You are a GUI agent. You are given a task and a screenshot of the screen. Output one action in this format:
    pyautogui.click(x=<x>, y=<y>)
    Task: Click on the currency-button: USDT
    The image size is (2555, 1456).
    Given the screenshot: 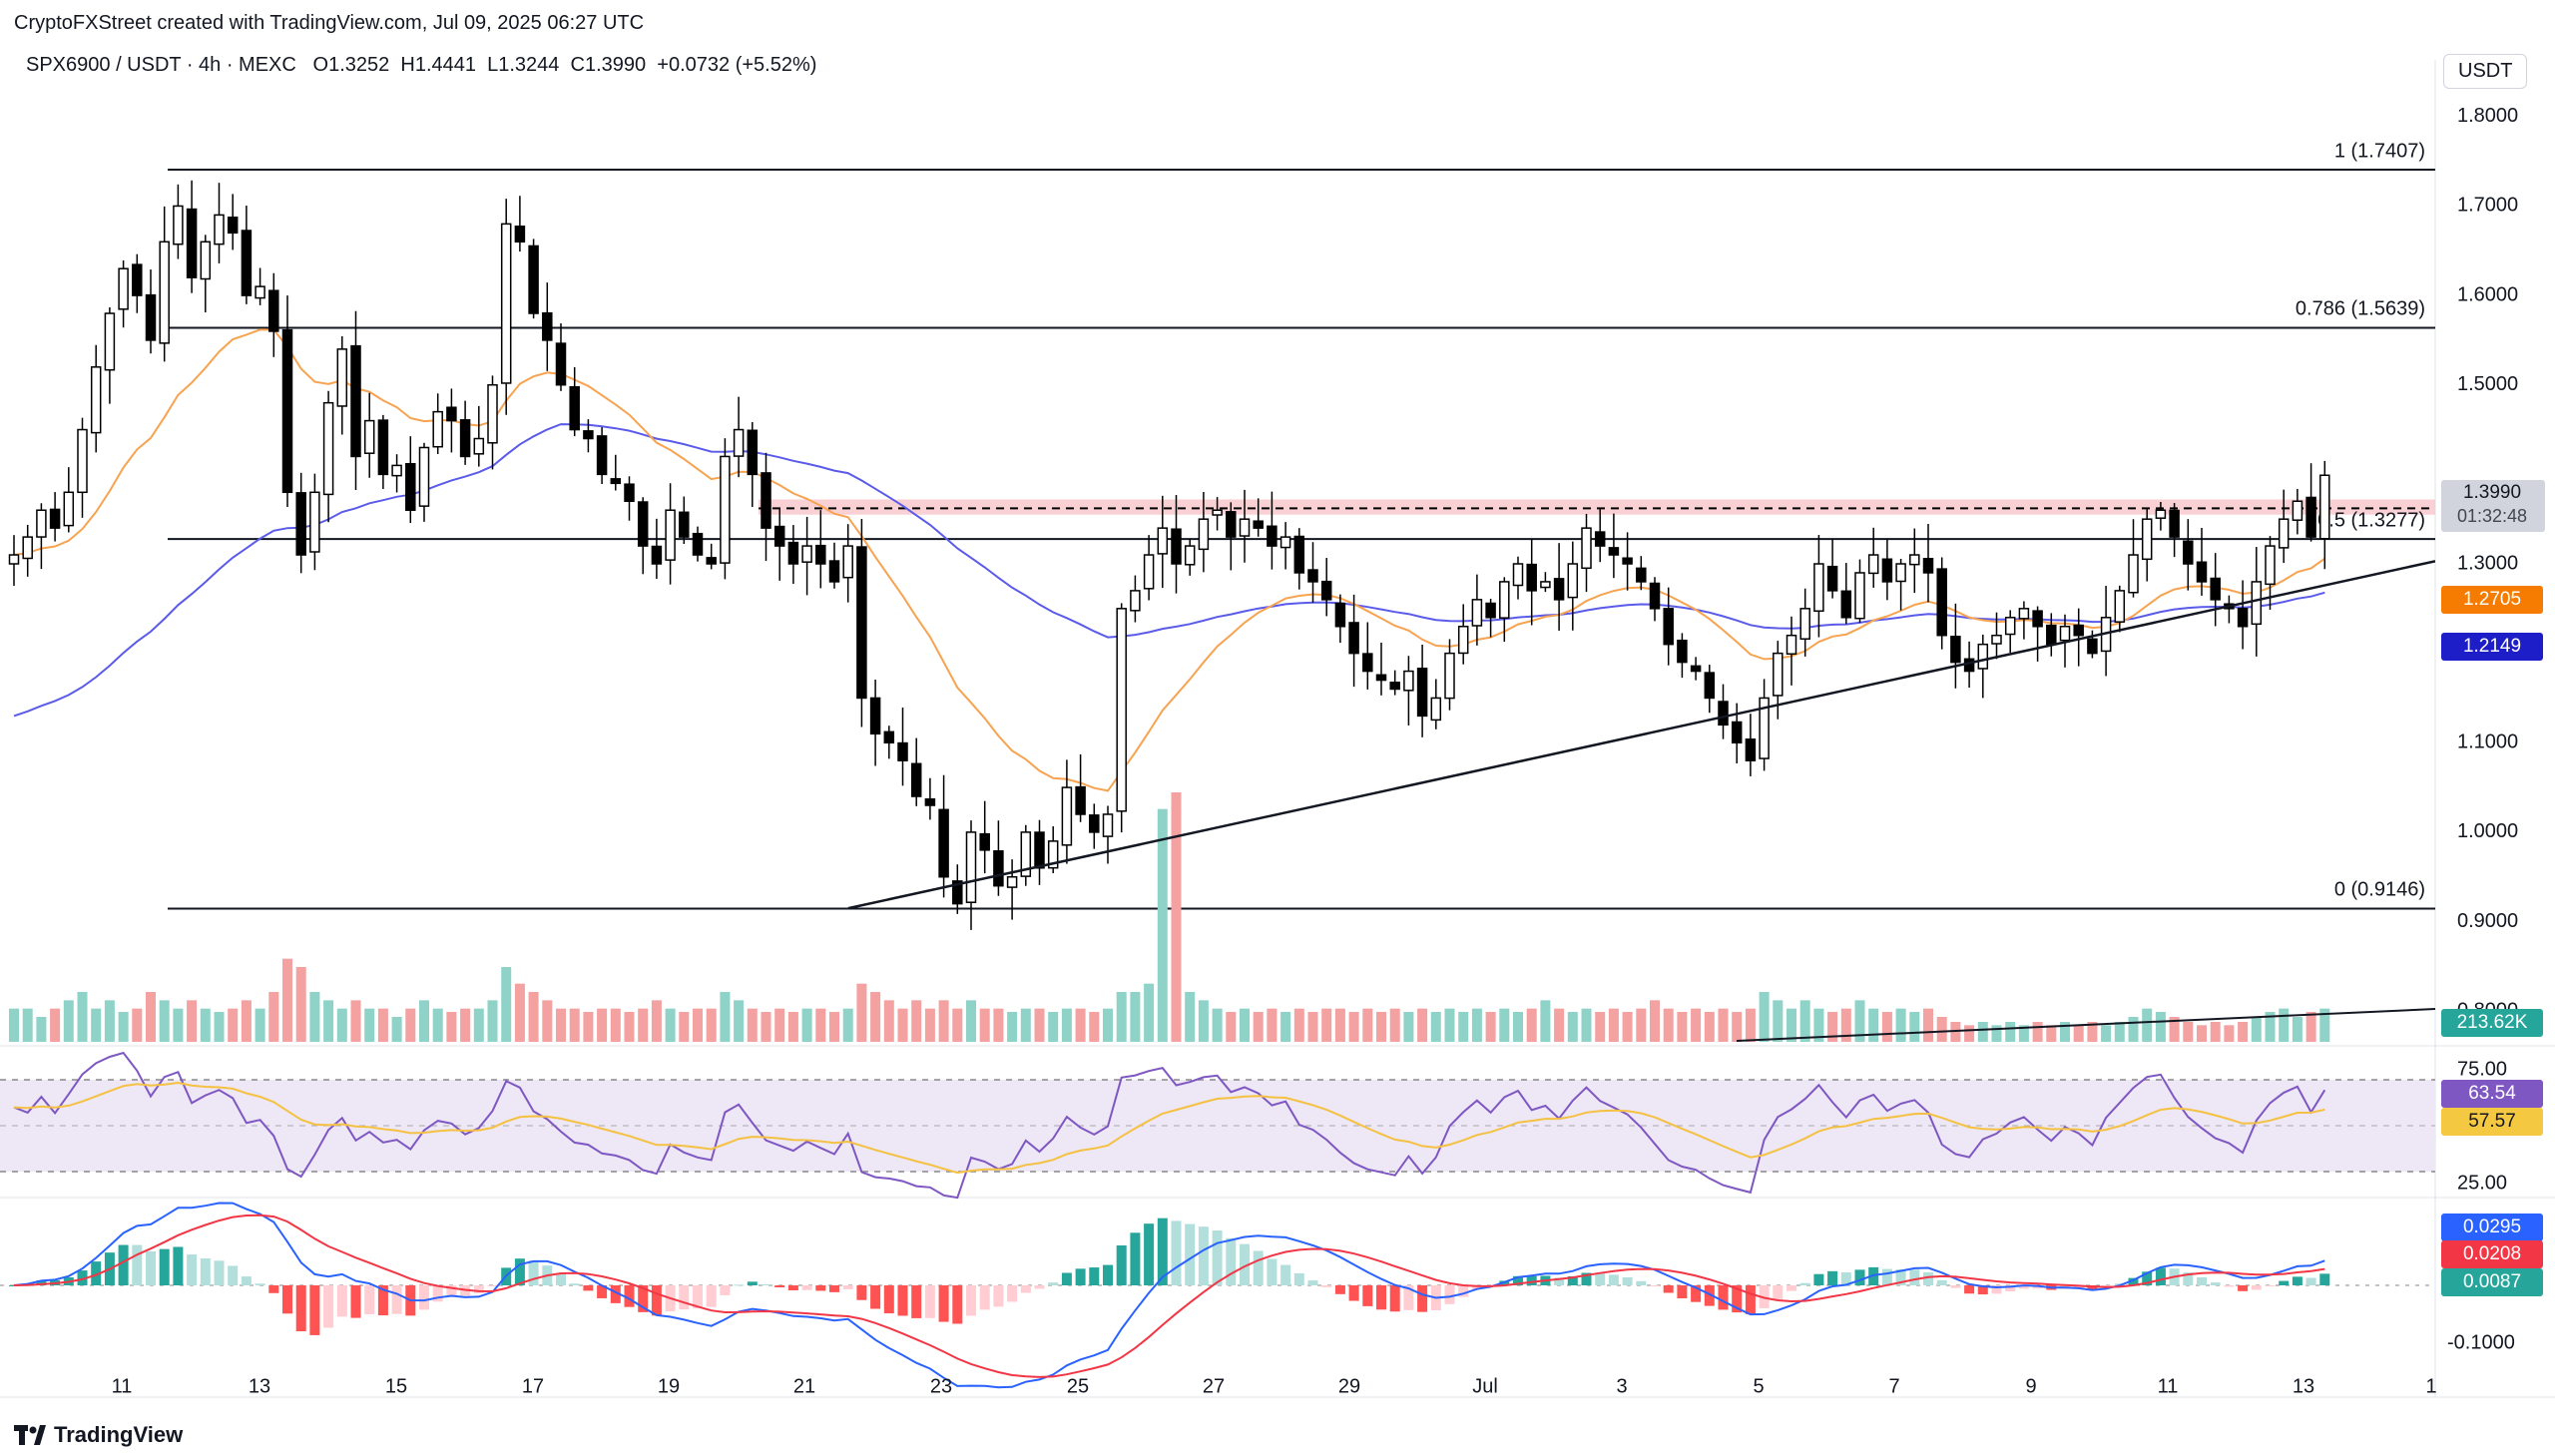 What is the action you would take?
    pyautogui.click(x=2485, y=71)
    